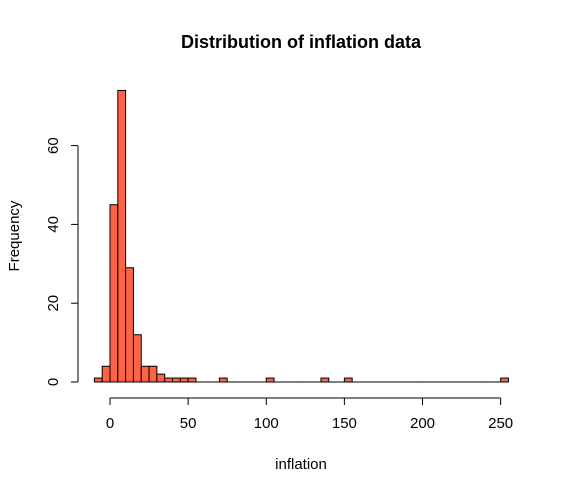  What do you see at coordinates (266, 423) in the screenshot?
I see `x-tick-label: 100` at bounding box center [266, 423].